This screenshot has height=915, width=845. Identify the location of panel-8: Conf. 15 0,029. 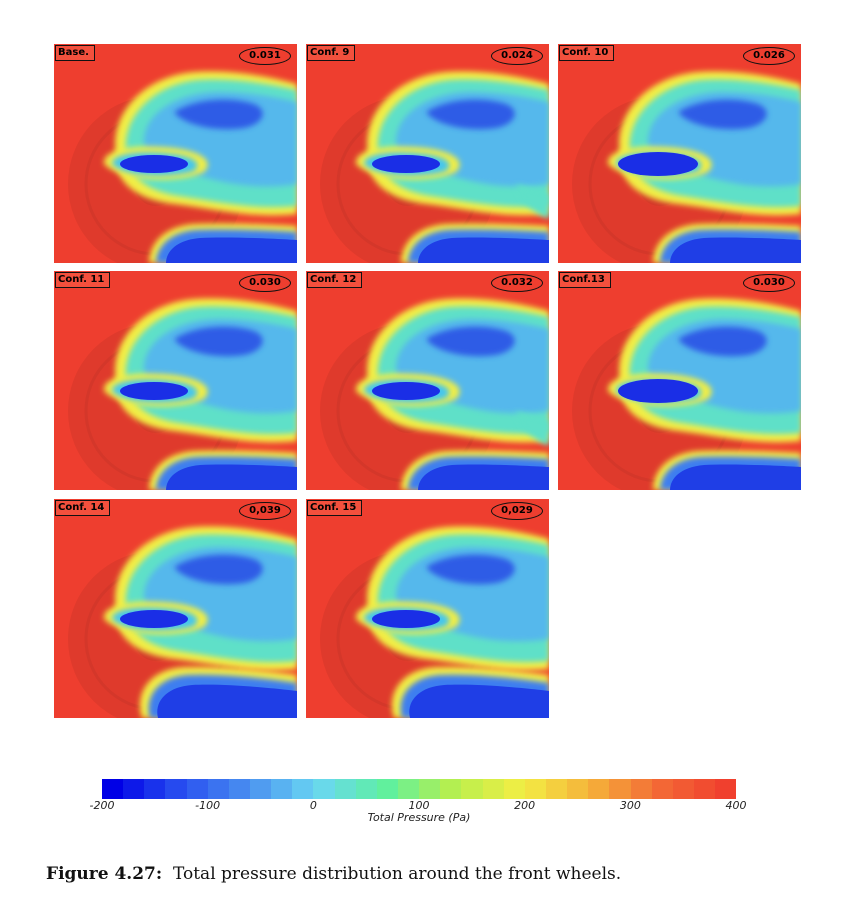
(427, 608).